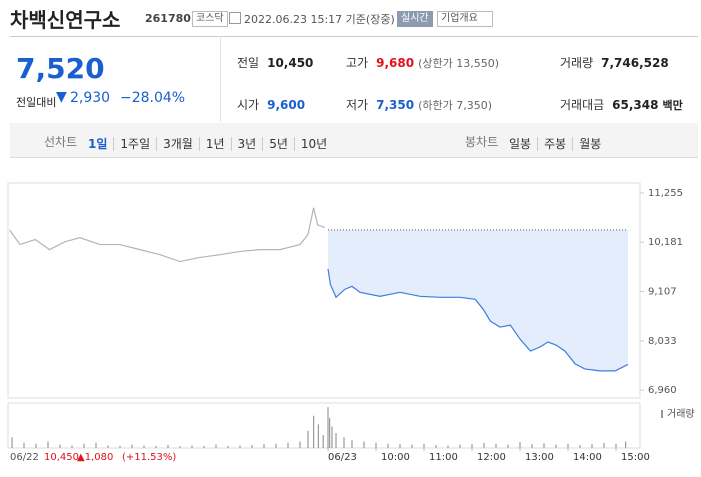  What do you see at coordinates (491, 457) in the screenshot?
I see `x-tick-label: 12:00` at bounding box center [491, 457].